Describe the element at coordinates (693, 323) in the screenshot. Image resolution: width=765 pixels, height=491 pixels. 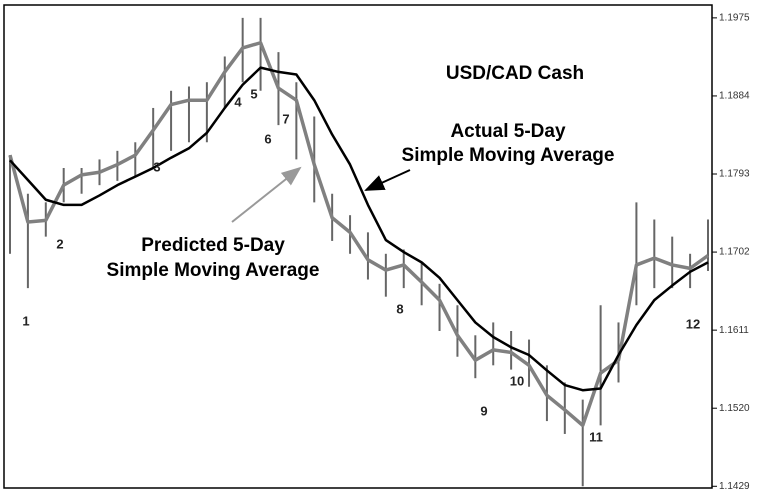
I see `point-label: 12` at that location.